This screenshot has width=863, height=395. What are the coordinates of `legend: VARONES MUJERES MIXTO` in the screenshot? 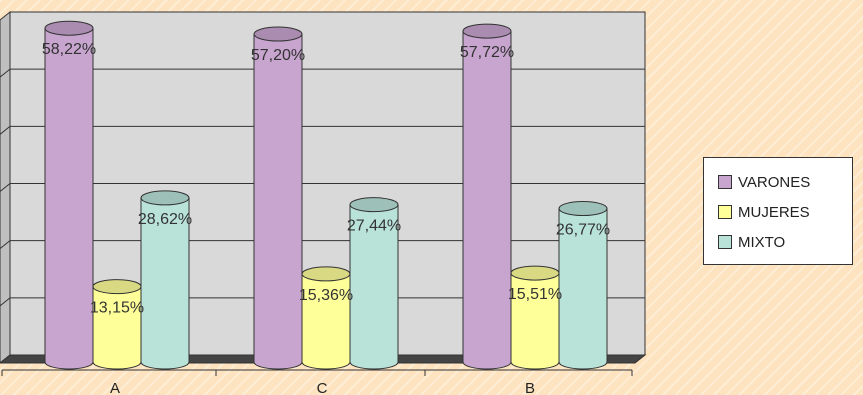 It's located at (778, 211).